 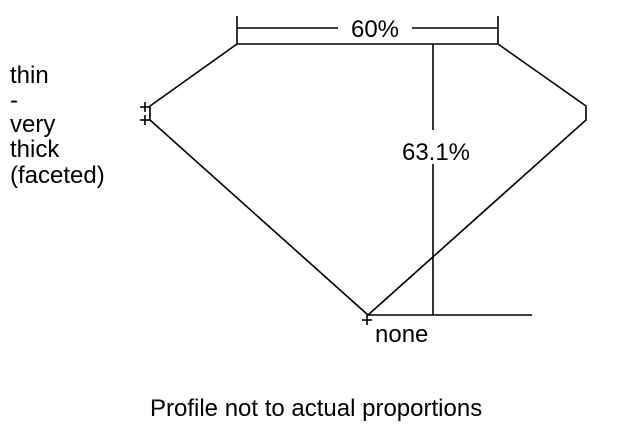 I want to click on girdle-label-line: thin, so click(x=29, y=75).